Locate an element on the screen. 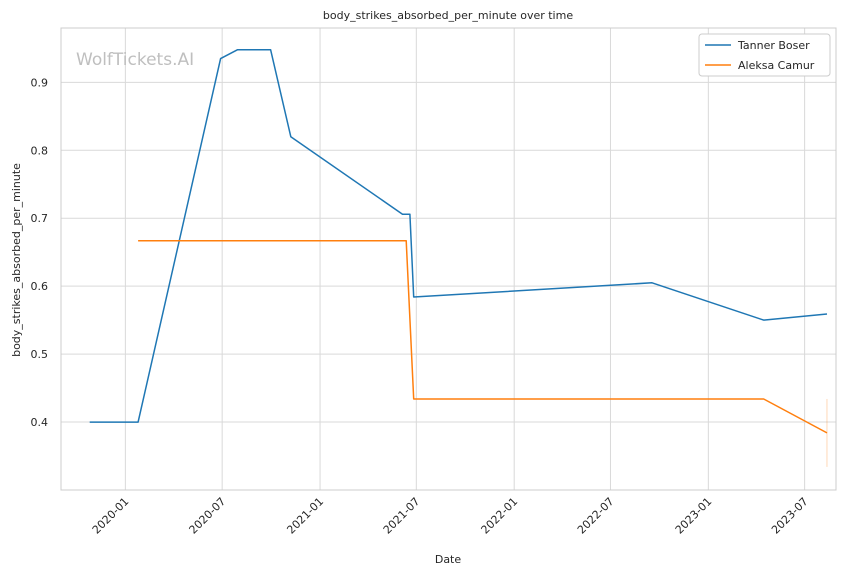 Image resolution: width=844 pixels, height=575 pixels. y-tick-label-0.7: 0.7 is located at coordinates (40, 218).